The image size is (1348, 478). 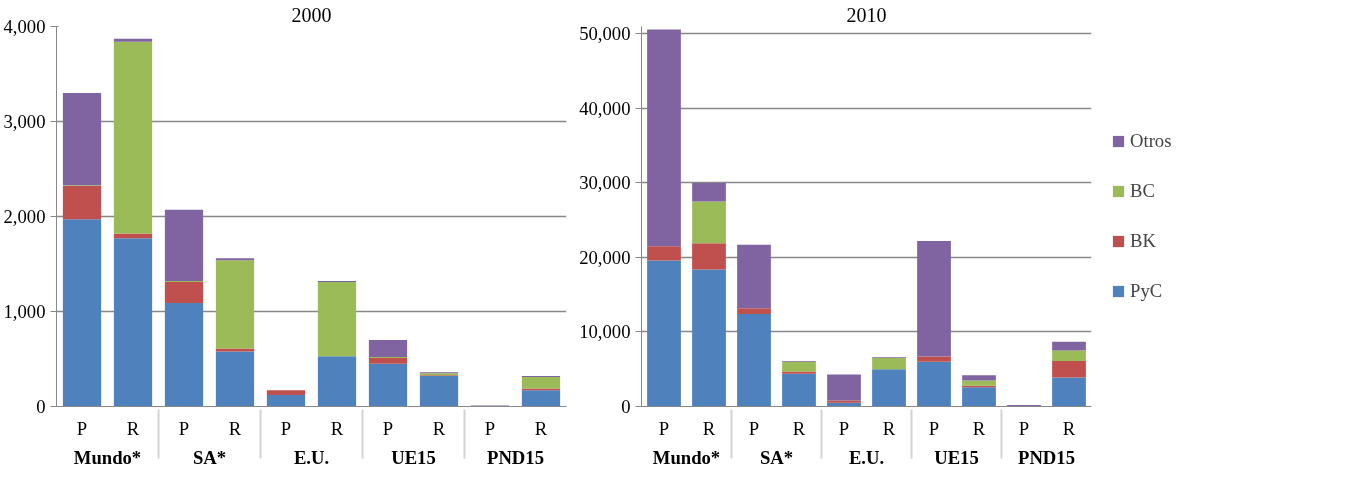 I want to click on legend-label: PyC, so click(x=1146, y=291).